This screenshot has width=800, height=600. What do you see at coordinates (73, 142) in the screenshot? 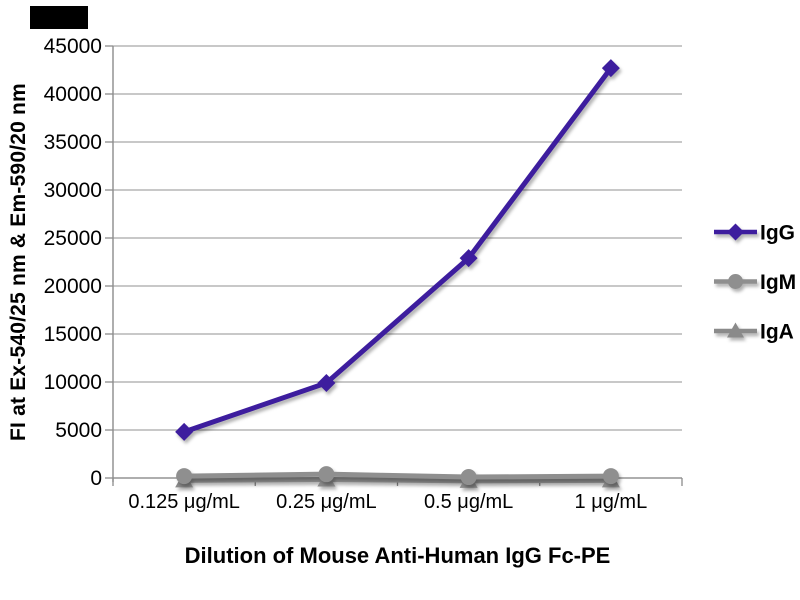
I see `y-tick-label: 35000` at bounding box center [73, 142].